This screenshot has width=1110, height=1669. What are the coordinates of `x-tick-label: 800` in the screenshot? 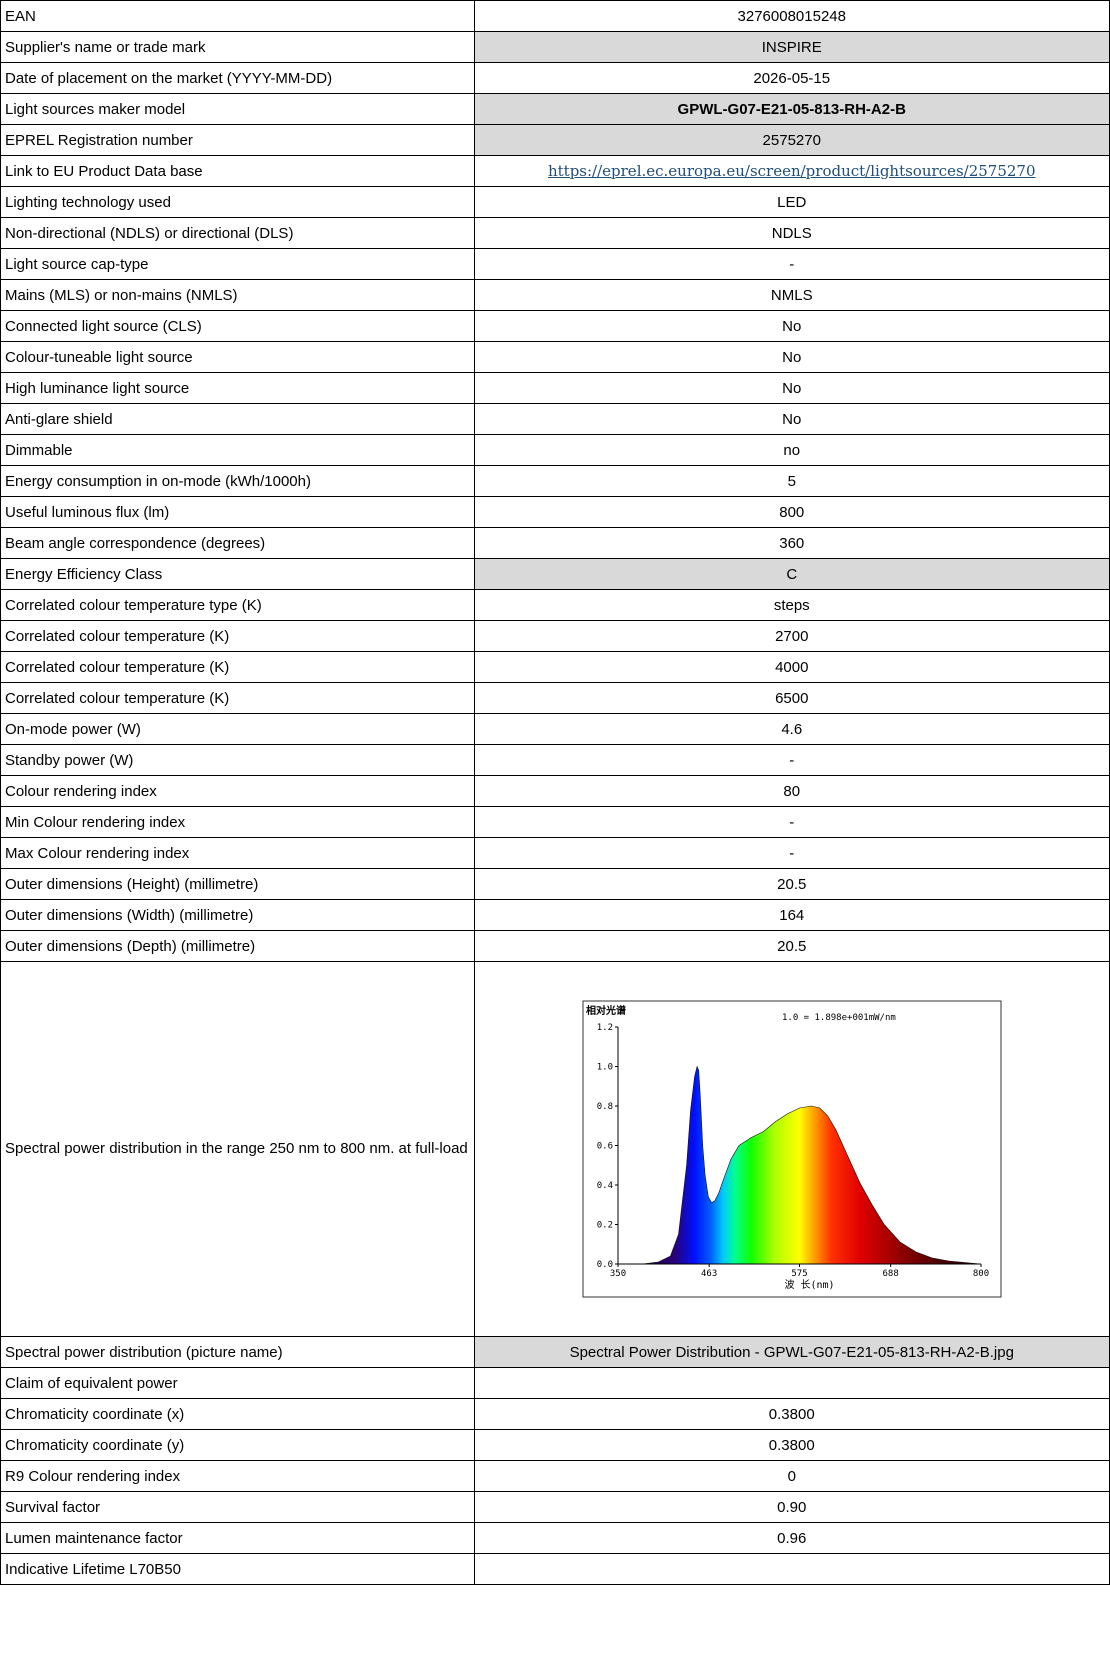 It's located at (981, 1274).